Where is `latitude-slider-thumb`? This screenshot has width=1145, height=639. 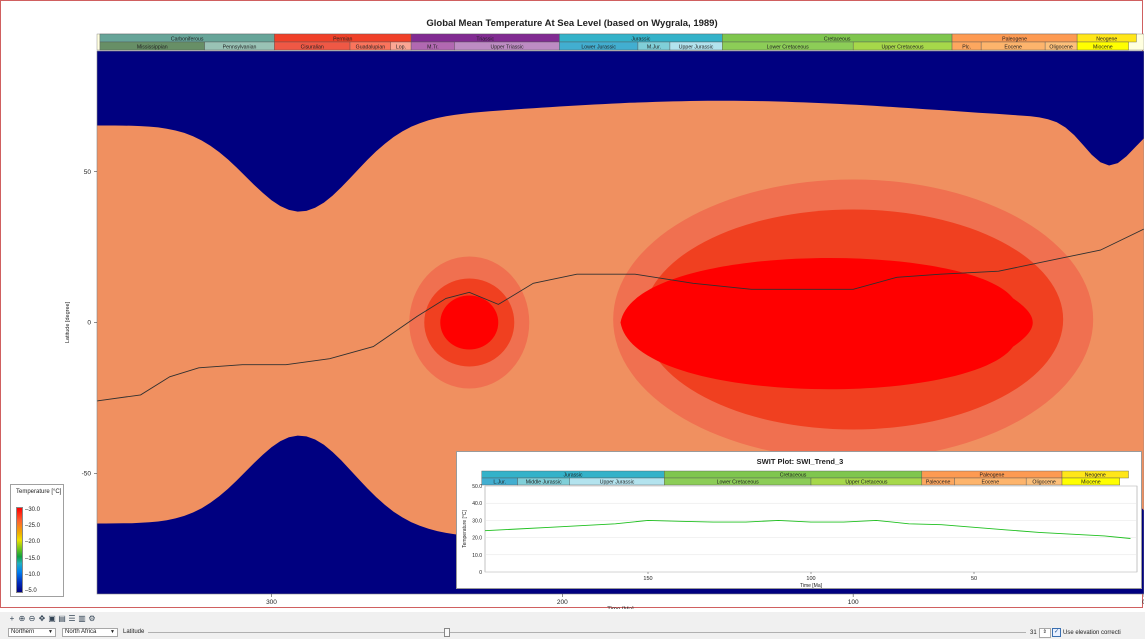
latitude-slider-thumb is located at coordinates (446, 632).